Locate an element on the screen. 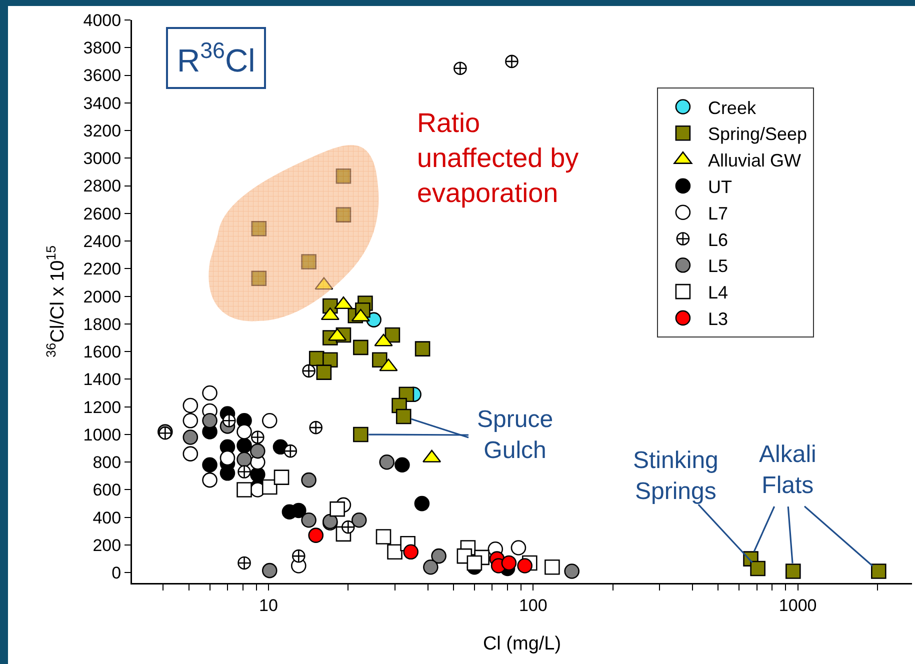 The height and width of the screenshot is (664, 915). annotation: Stinking Springs is located at coordinates (675, 476).